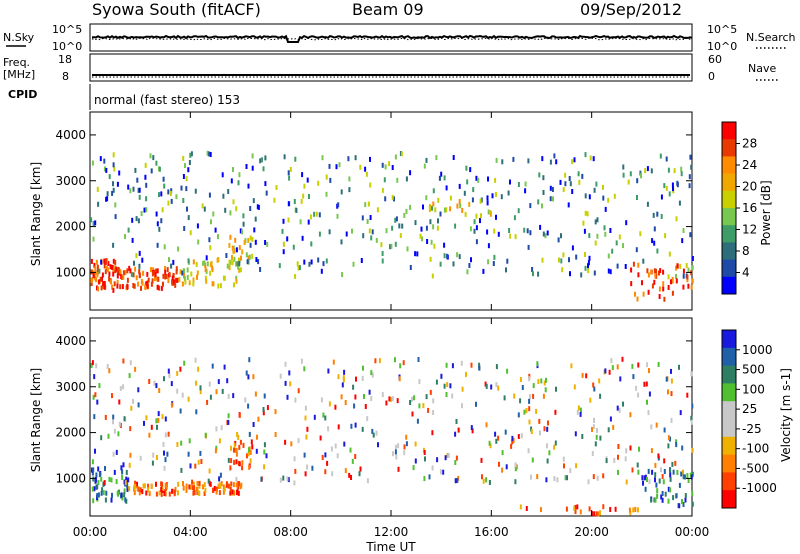 The width and height of the screenshot is (800, 554). What do you see at coordinates (176, 9) in the screenshot?
I see `station-title: Syowa South (fitACF)` at bounding box center [176, 9].